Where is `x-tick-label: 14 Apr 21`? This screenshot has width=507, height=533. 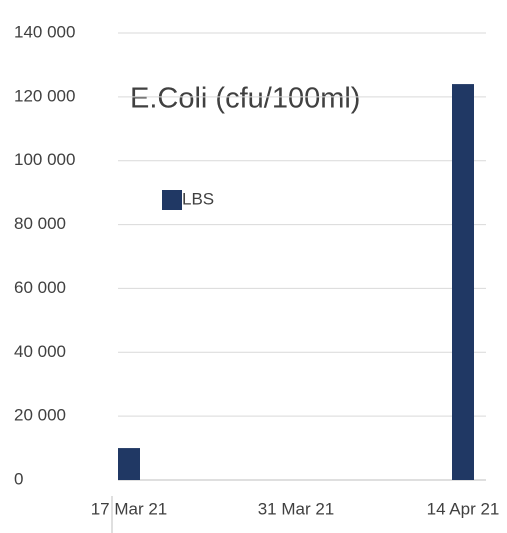 x-tick-label: 14 Apr 21 is located at coordinates (463, 508).